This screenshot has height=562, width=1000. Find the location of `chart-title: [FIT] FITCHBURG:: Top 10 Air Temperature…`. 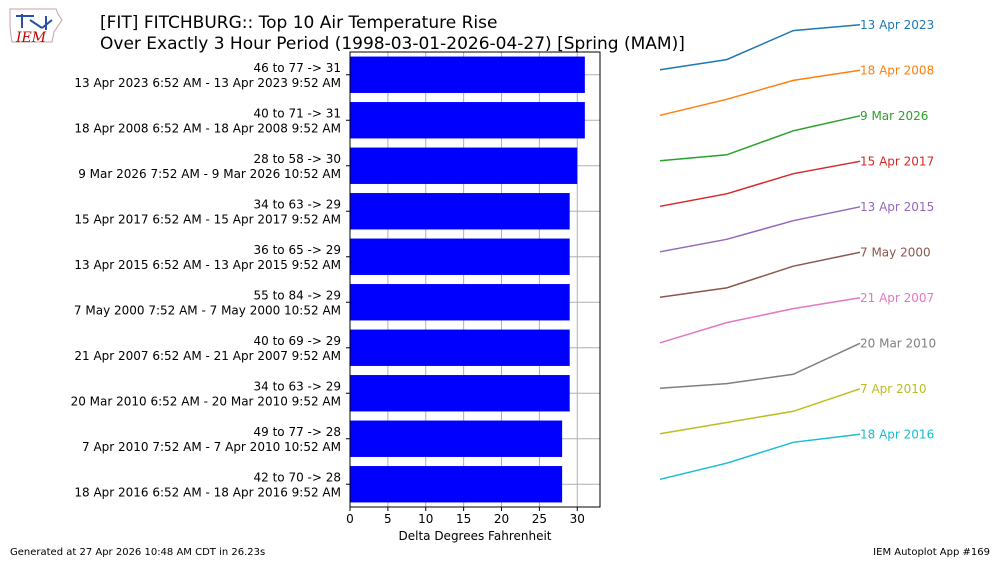

chart-title: [FIT] FITCHBURG:: Top 10 Air Temperature… is located at coordinates (392, 34).